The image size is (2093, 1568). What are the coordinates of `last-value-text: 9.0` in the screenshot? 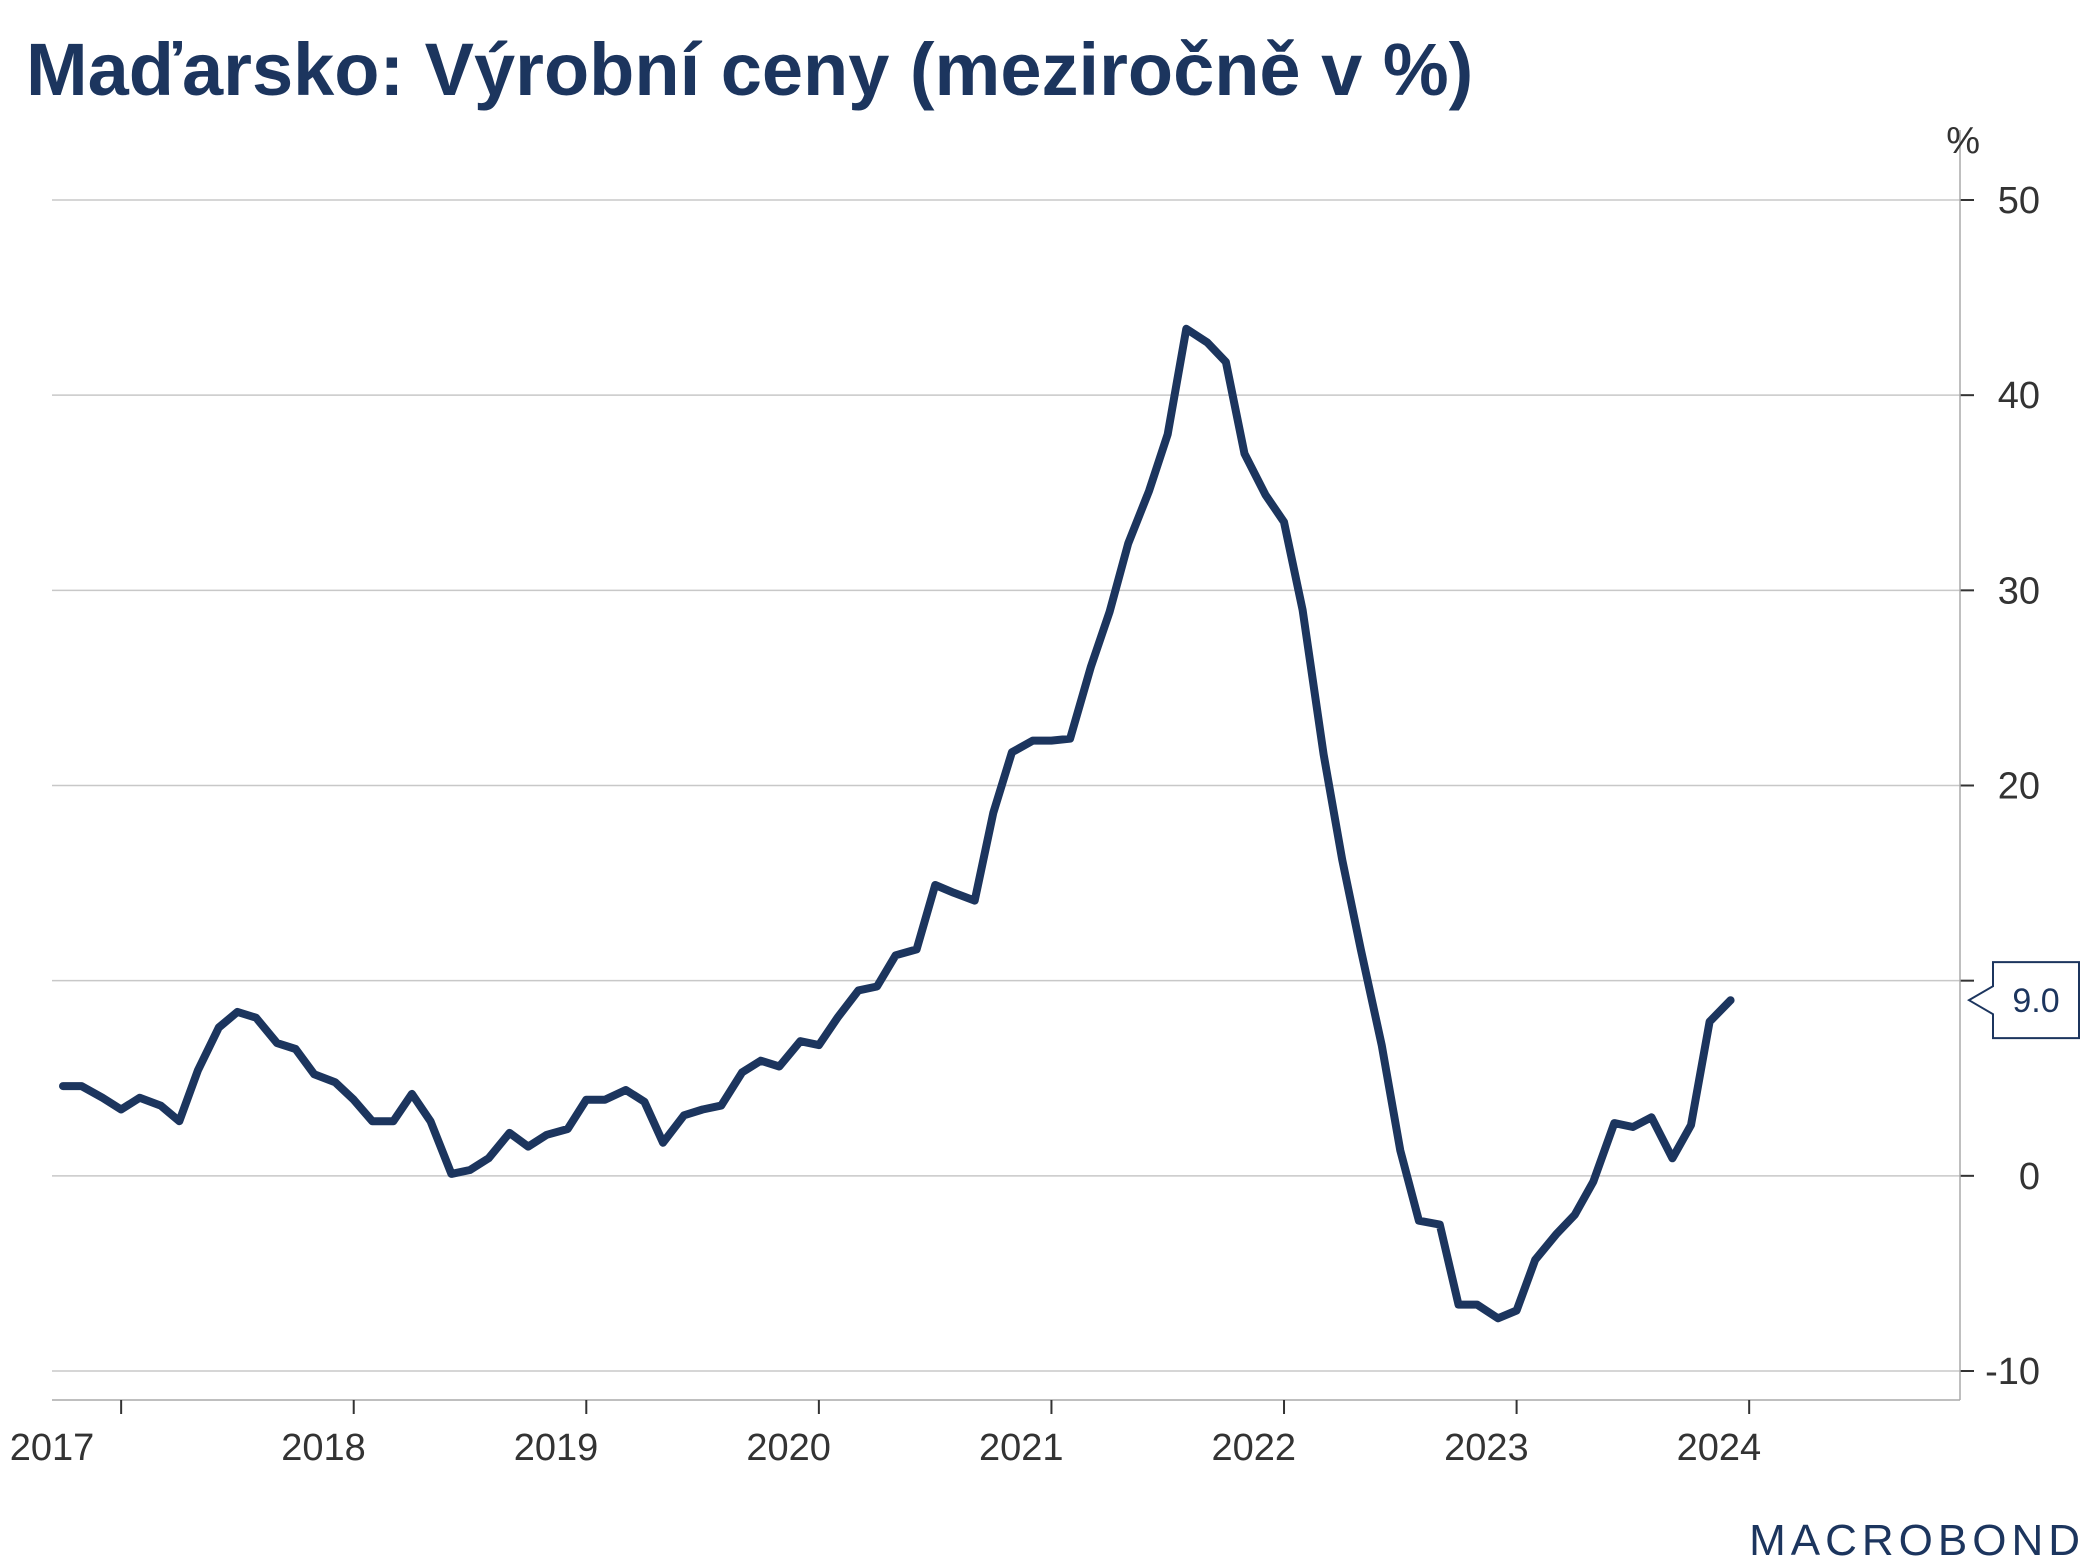 It's located at (2035, 1001).